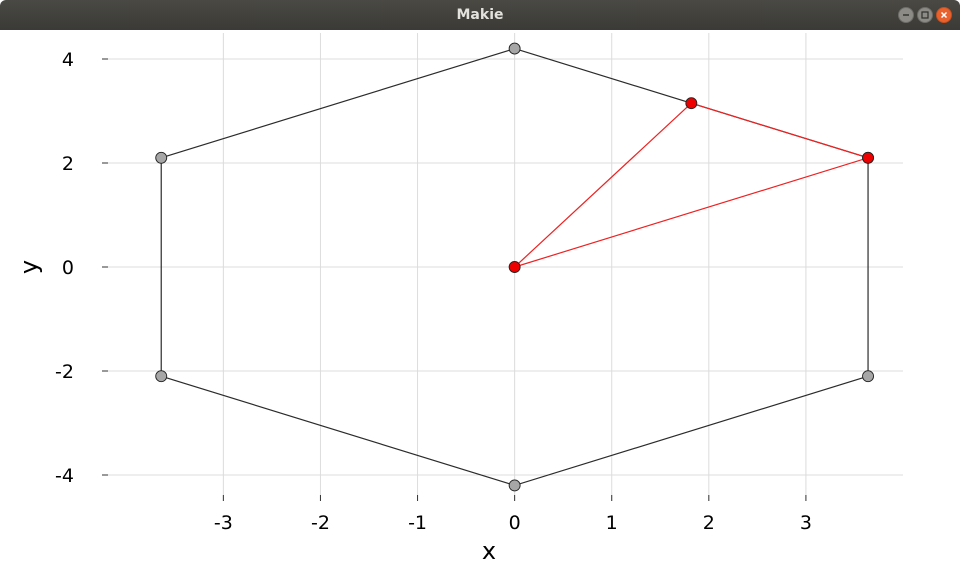 The width and height of the screenshot is (960, 570). What do you see at coordinates (489, 551) in the screenshot?
I see `x-axis-label: x` at bounding box center [489, 551].